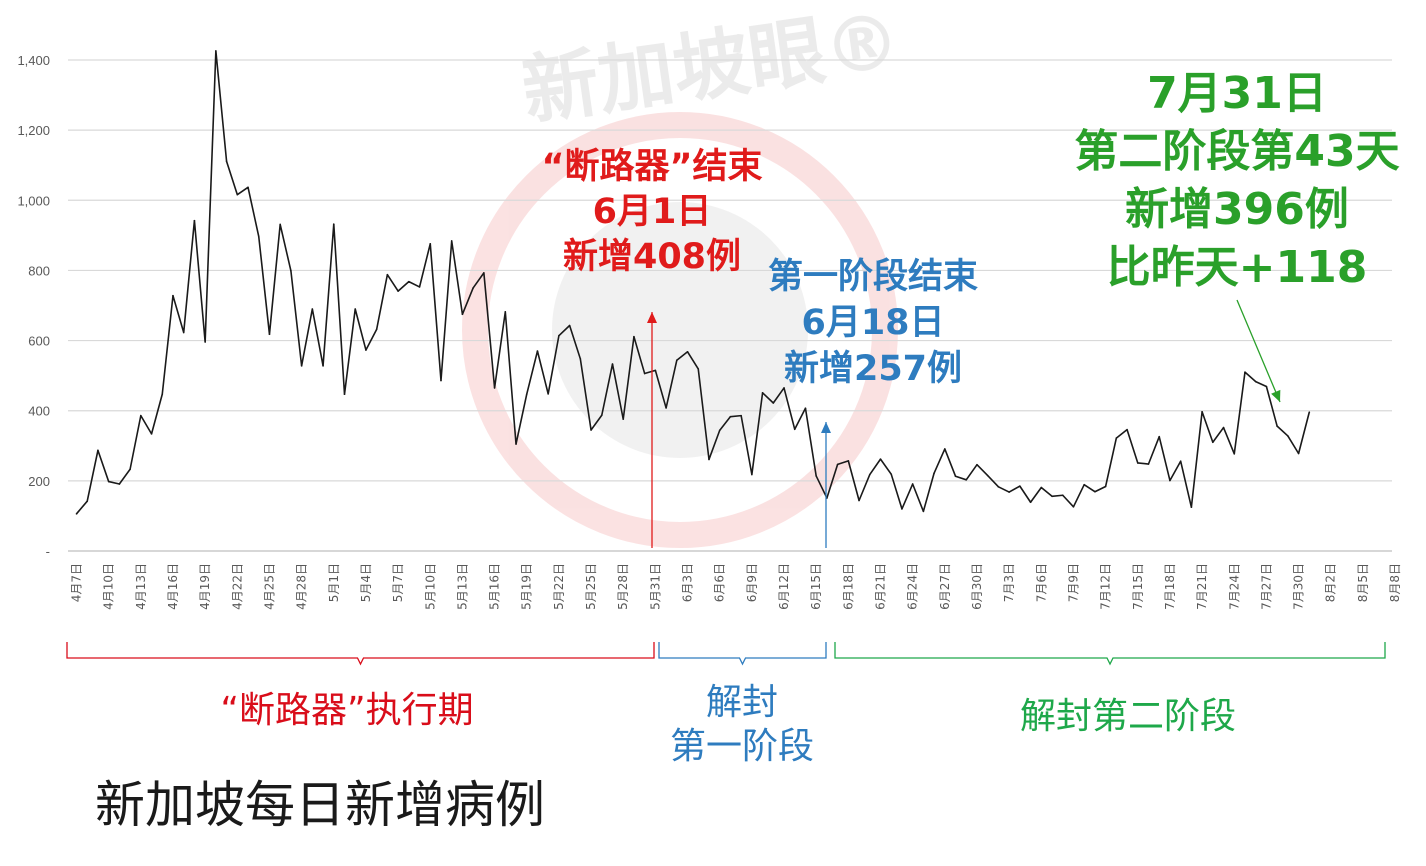 The image size is (1426, 866). Describe the element at coordinates (33, 130) in the screenshot. I see `y-tick-label: 1,200` at that location.